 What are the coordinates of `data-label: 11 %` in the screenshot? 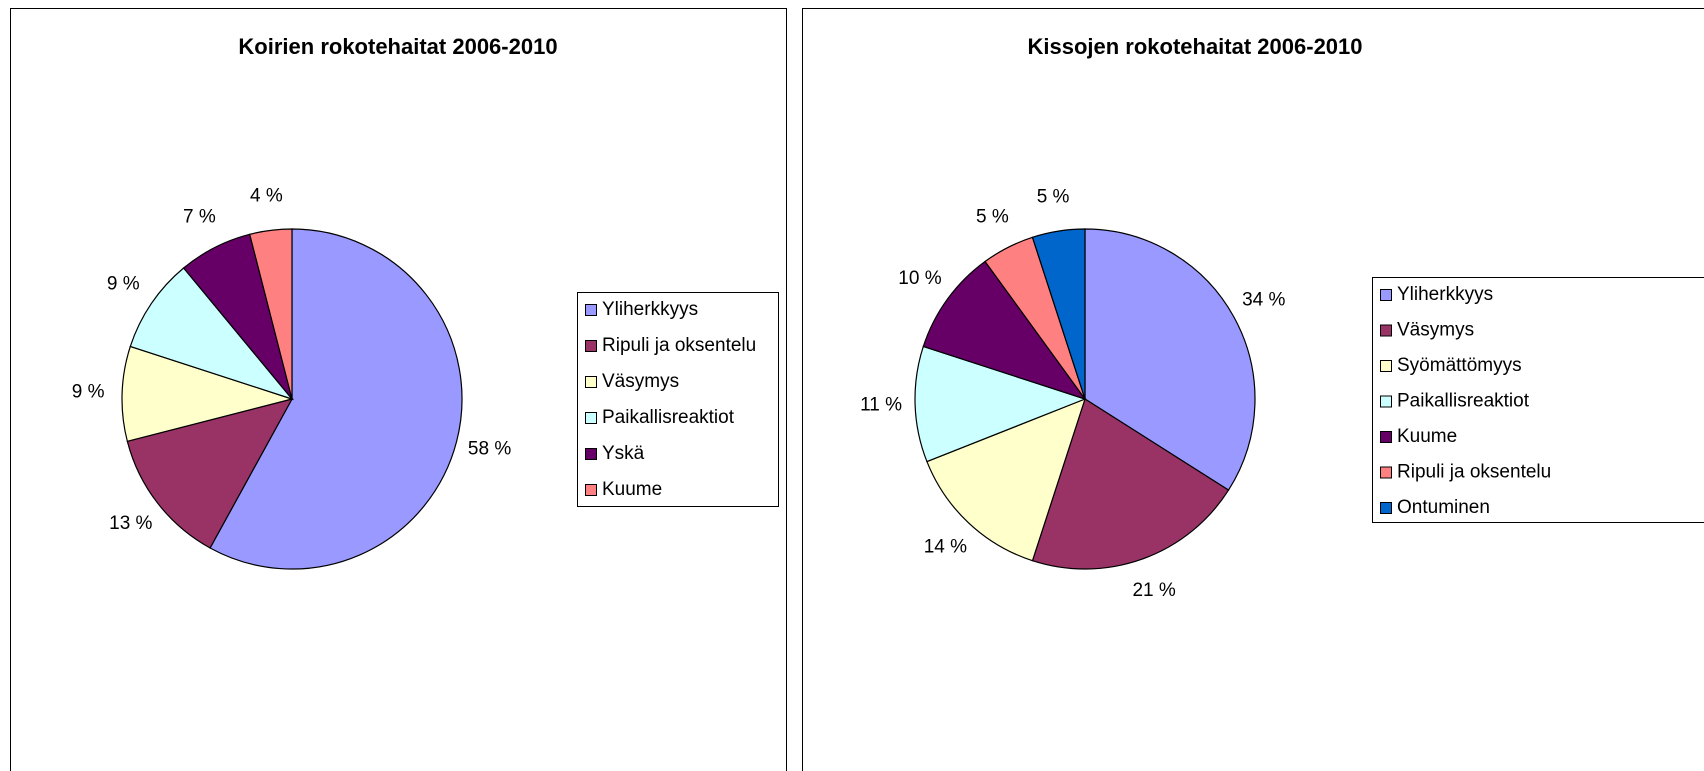 It's located at (881, 404).